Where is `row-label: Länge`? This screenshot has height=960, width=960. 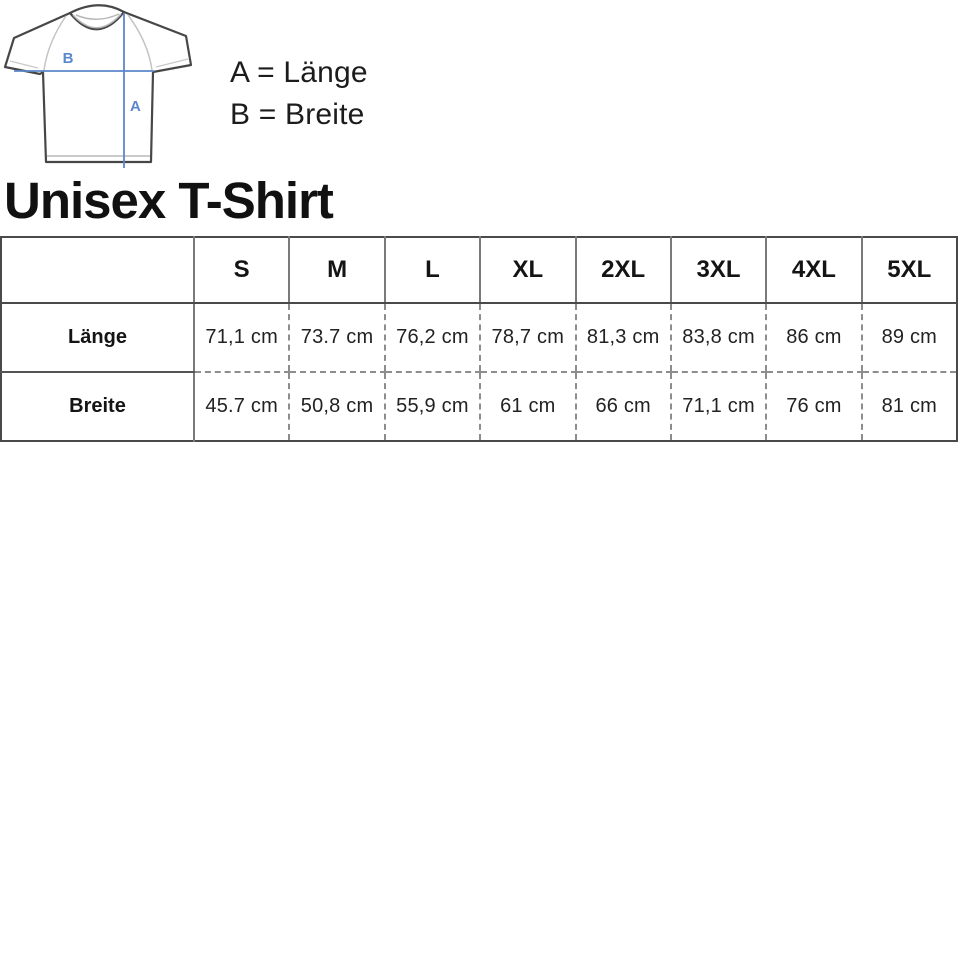
row-label: Länge is located at coordinates (97, 338).